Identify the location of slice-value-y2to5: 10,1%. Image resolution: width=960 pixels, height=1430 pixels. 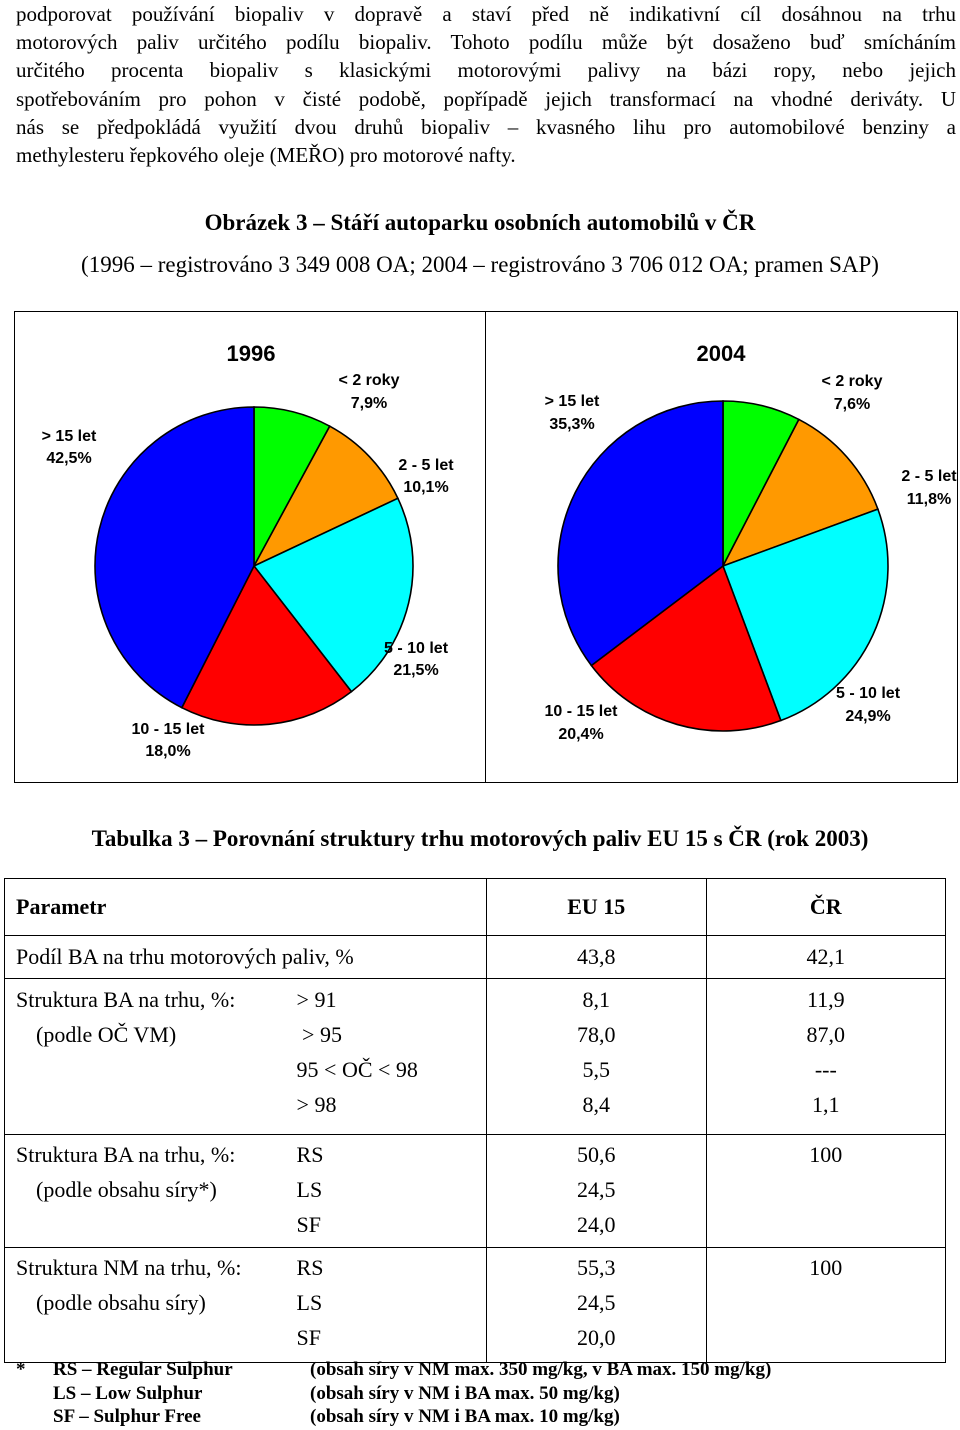
(425, 487).